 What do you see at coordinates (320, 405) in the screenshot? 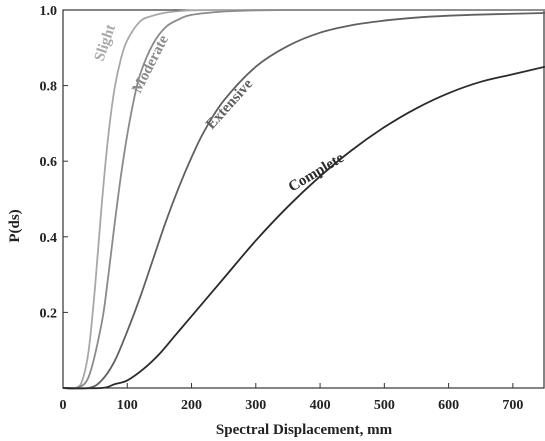
I see `x-tick-label: 400` at bounding box center [320, 405].